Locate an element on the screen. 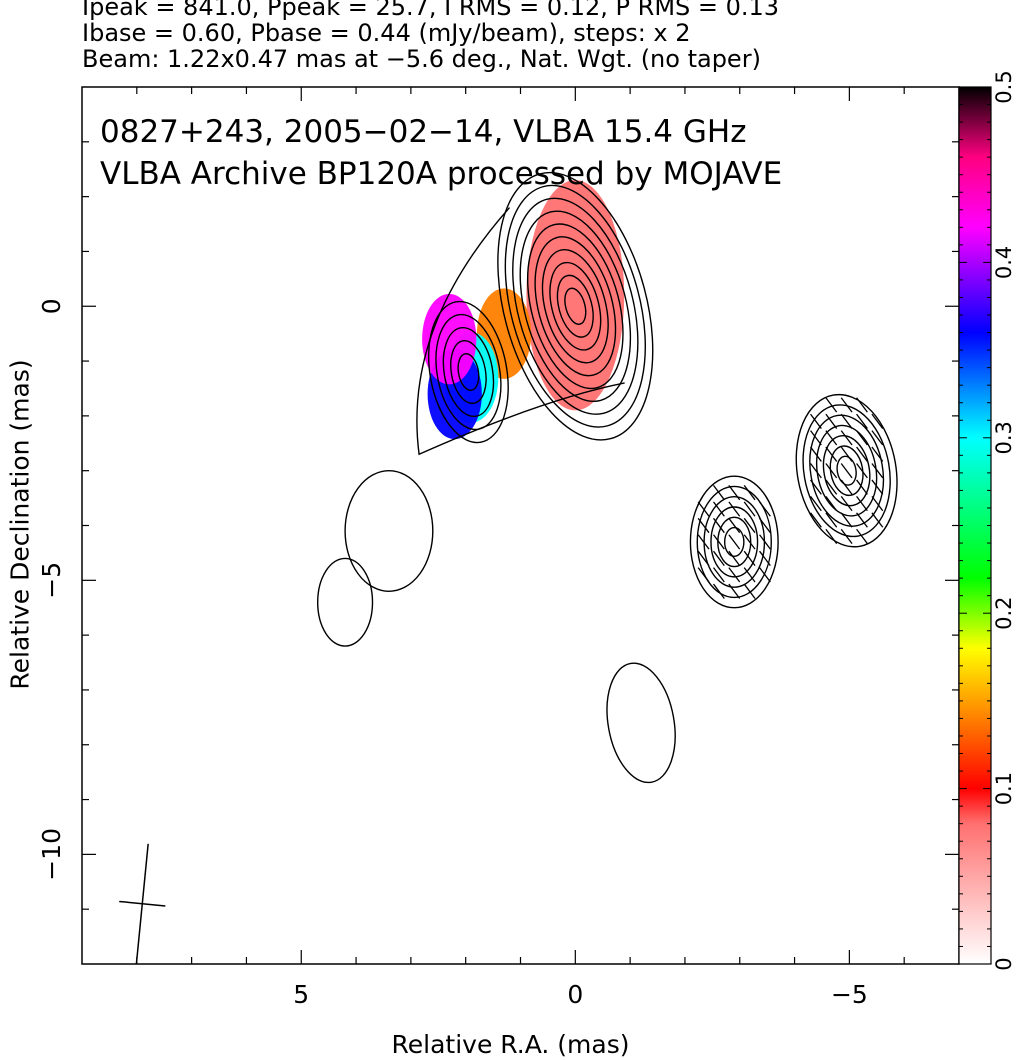  beam-cross is located at coordinates (142, 903).